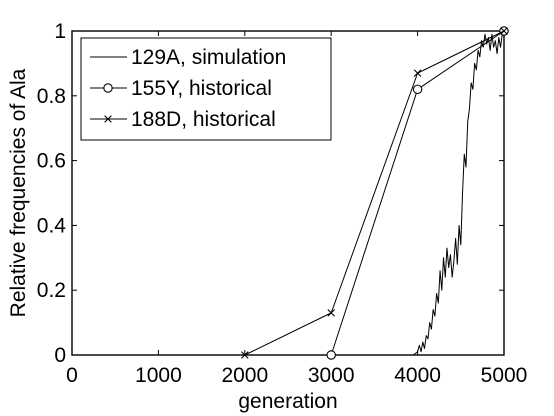 The height and width of the screenshot is (416, 554). Describe the element at coordinates (72, 375) in the screenshot. I see `x-tick-label: 0` at that location.